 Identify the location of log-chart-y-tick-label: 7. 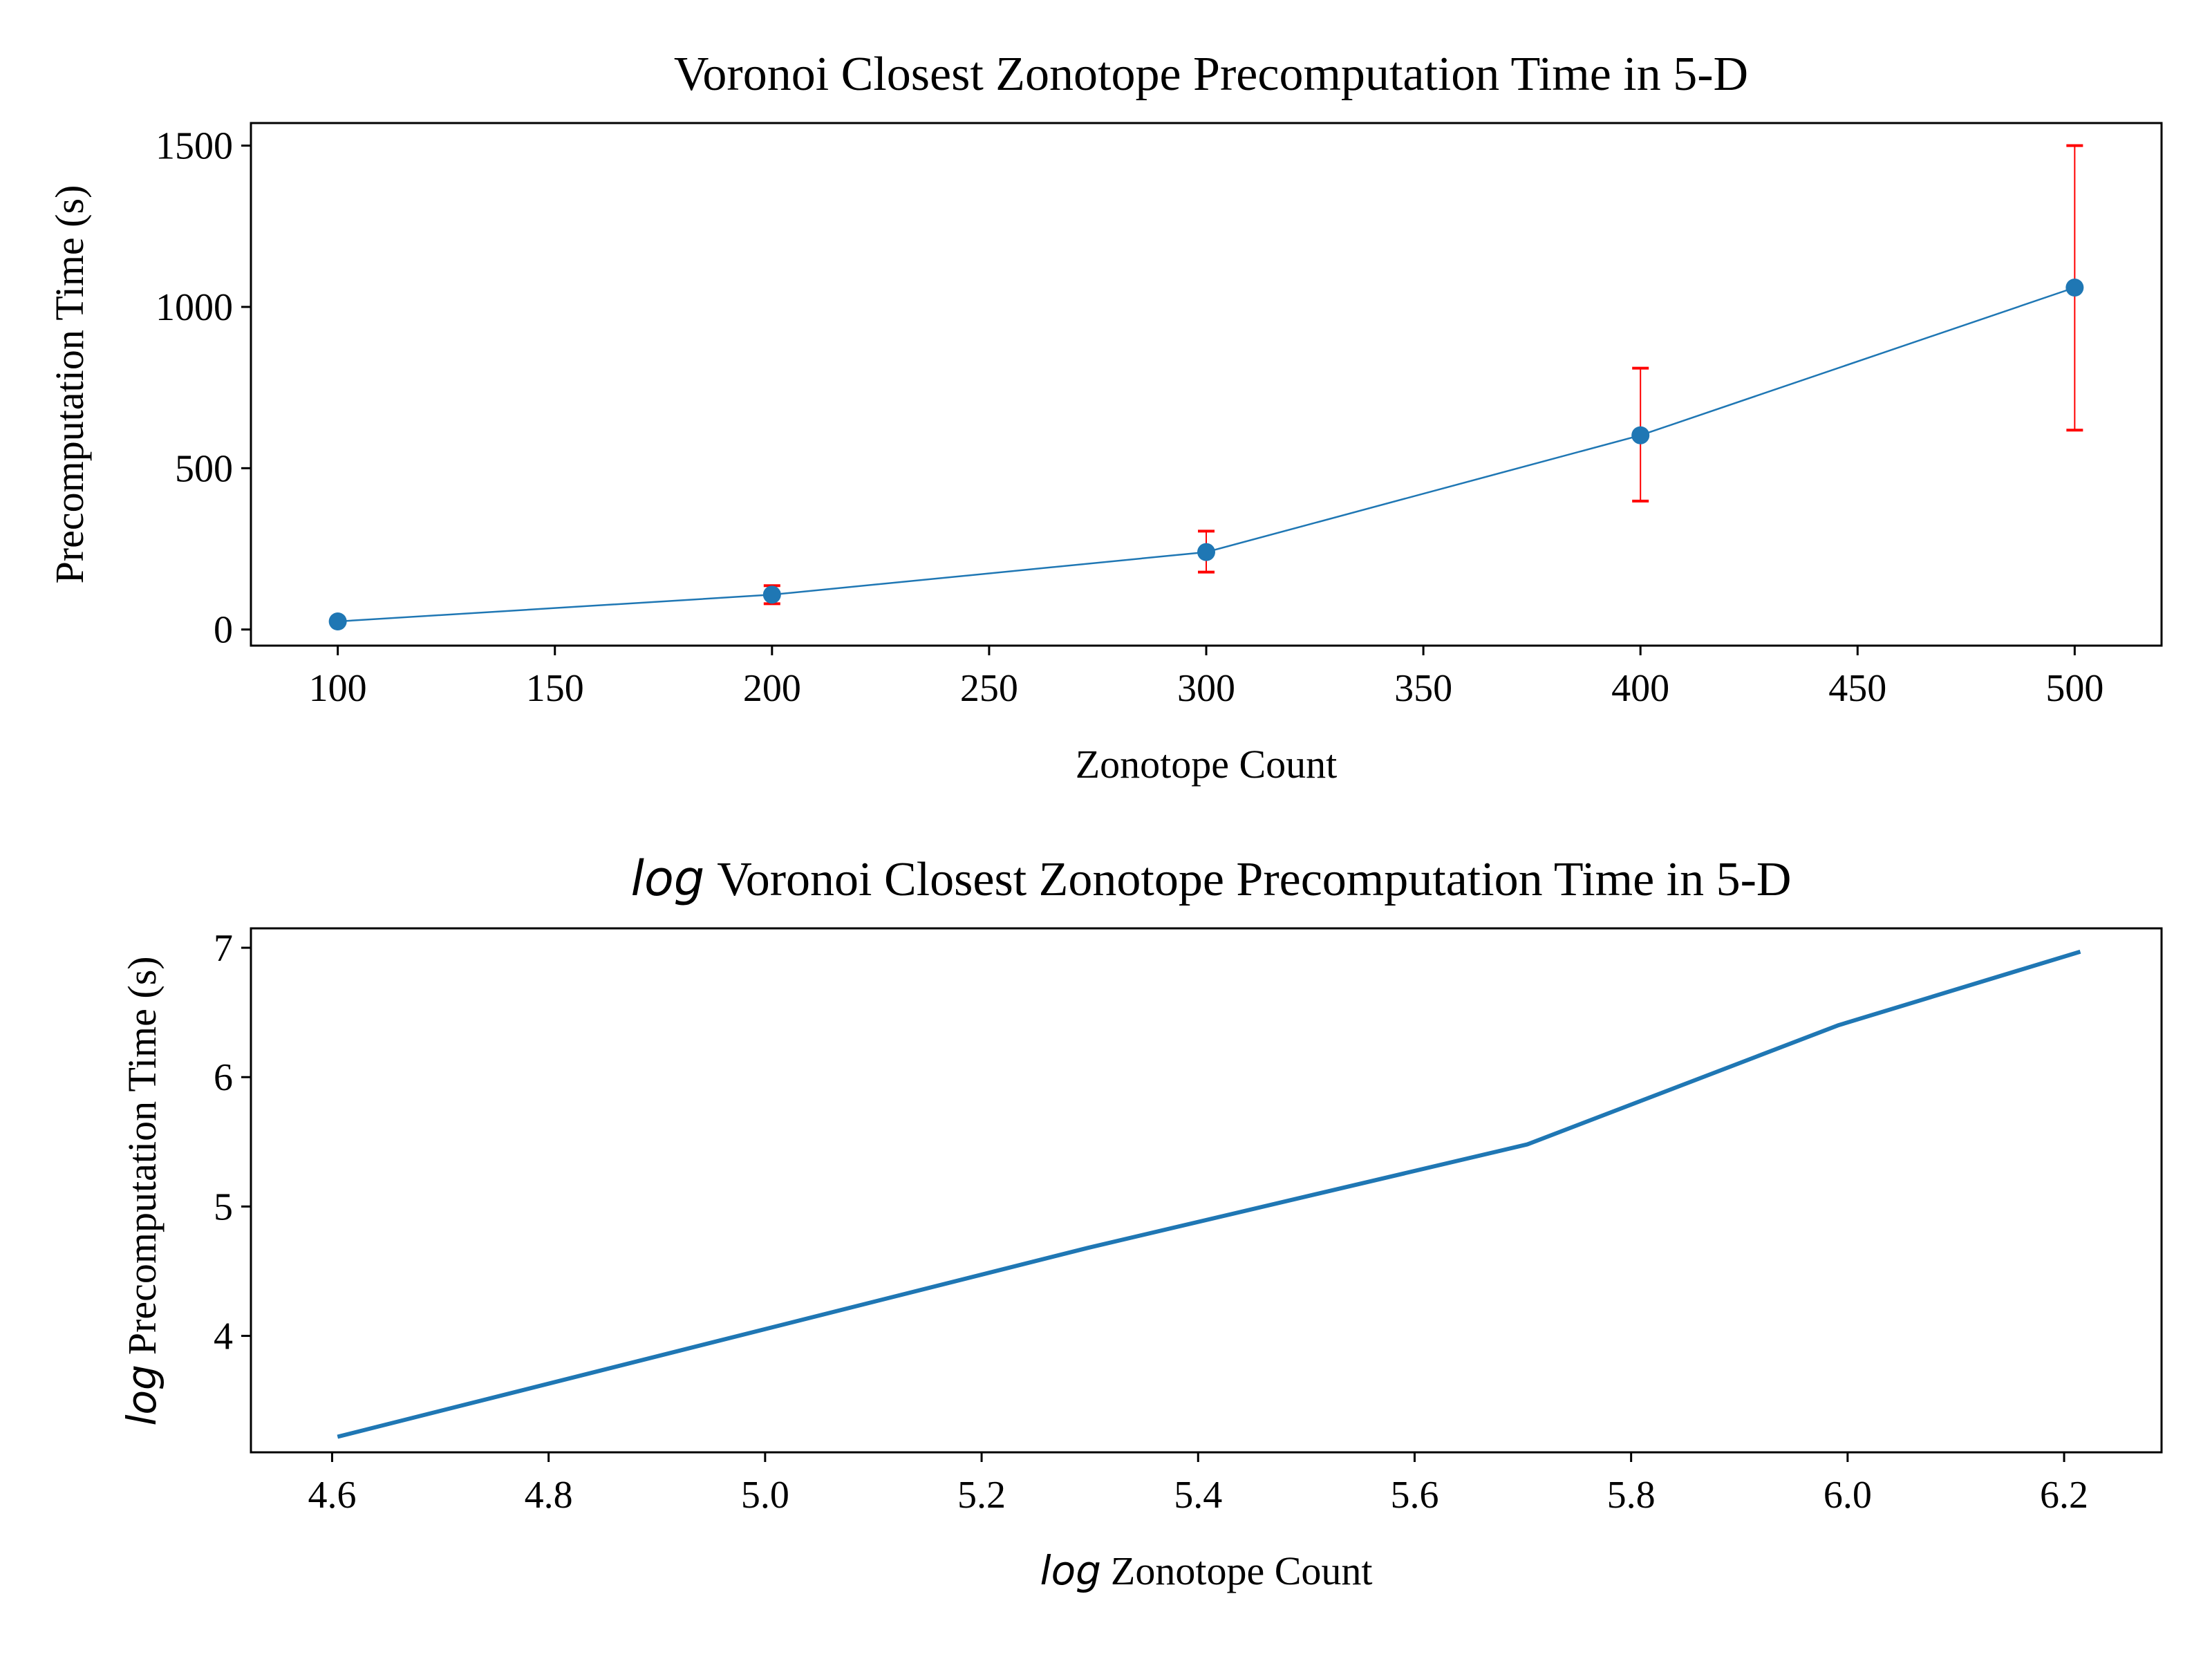
(223, 948).